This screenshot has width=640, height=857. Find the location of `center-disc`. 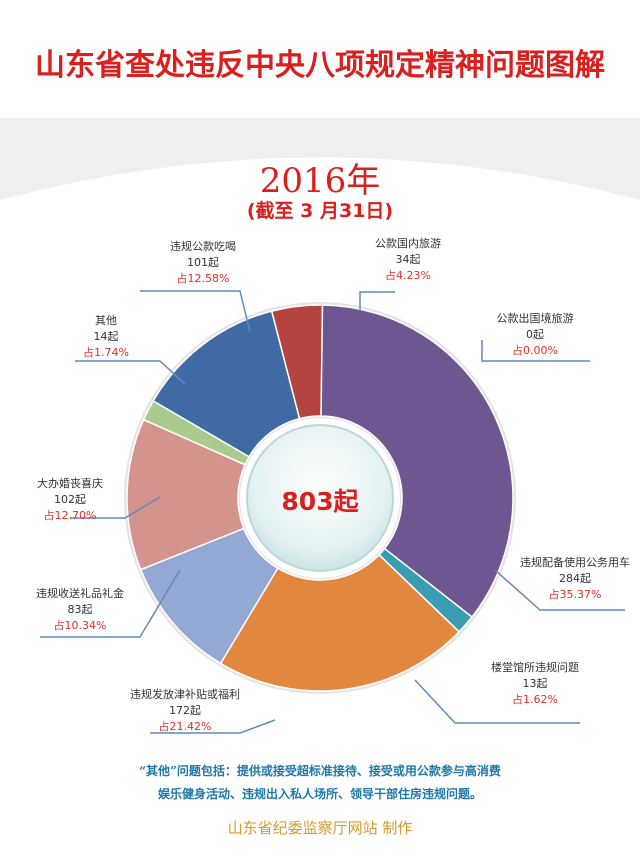

center-disc is located at coordinates (320, 498).